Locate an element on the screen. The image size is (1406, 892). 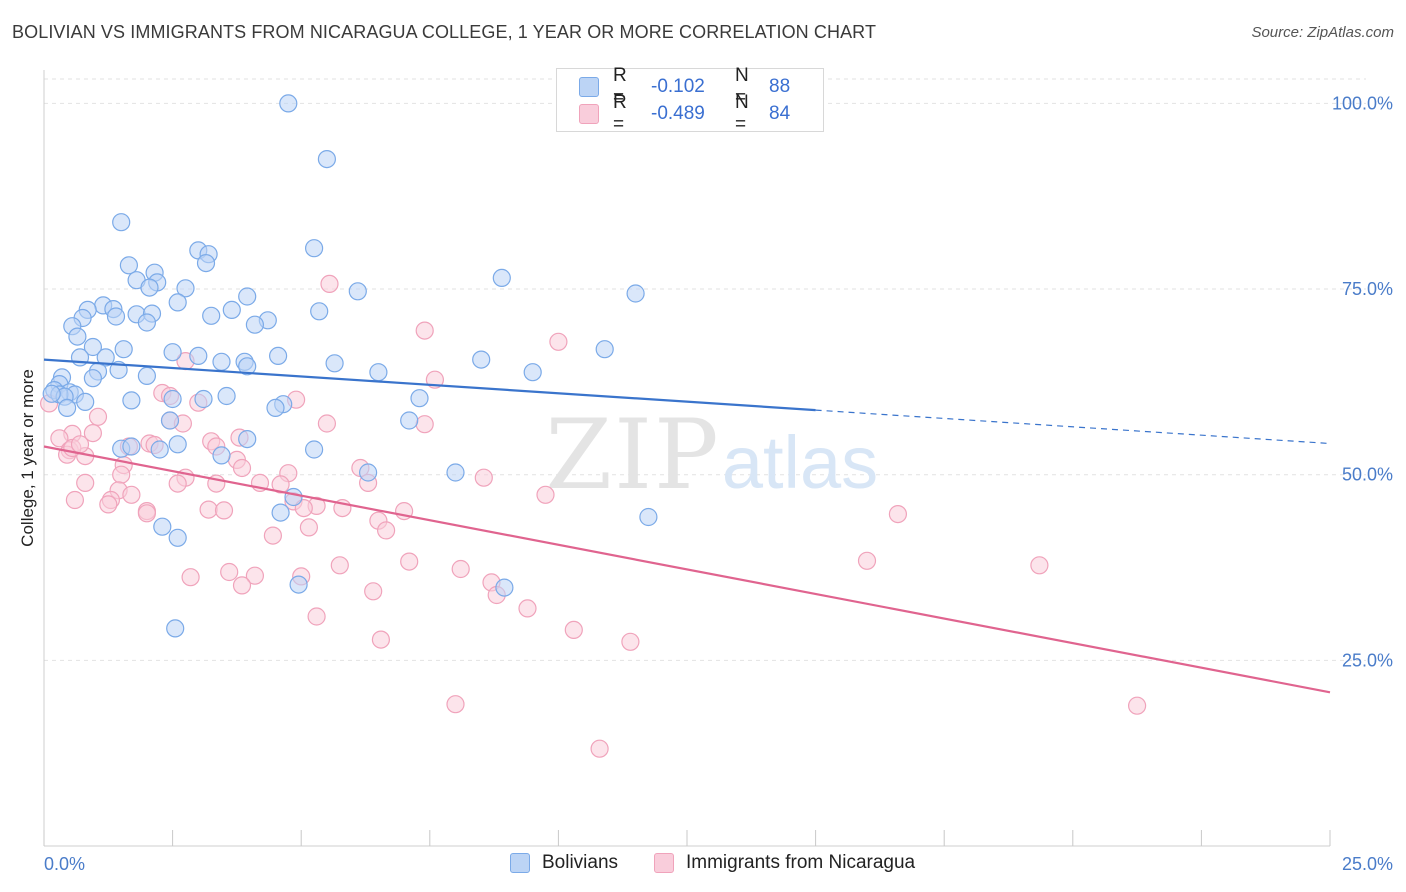
x-tick-label-0: 0.0% is located at coordinates (64, 864).